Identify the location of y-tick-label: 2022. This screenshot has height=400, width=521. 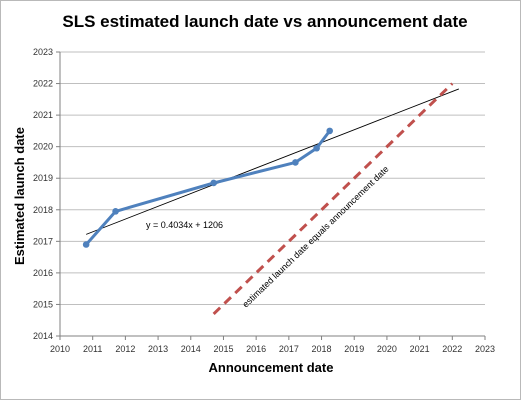
(43, 84).